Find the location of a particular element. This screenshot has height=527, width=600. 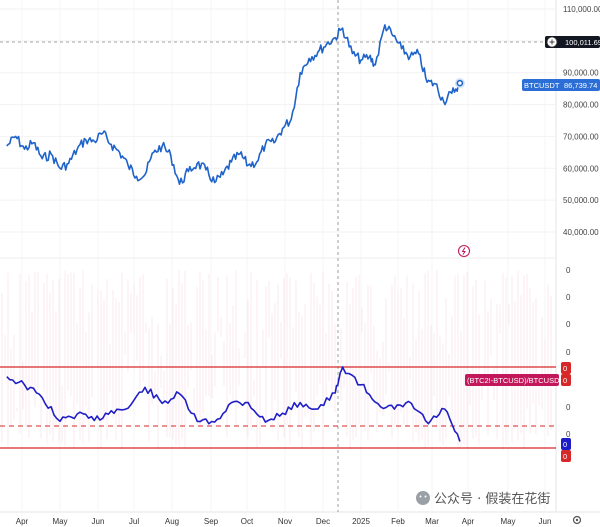

crosshair-label-text: 100,011.69 is located at coordinates (582, 42).